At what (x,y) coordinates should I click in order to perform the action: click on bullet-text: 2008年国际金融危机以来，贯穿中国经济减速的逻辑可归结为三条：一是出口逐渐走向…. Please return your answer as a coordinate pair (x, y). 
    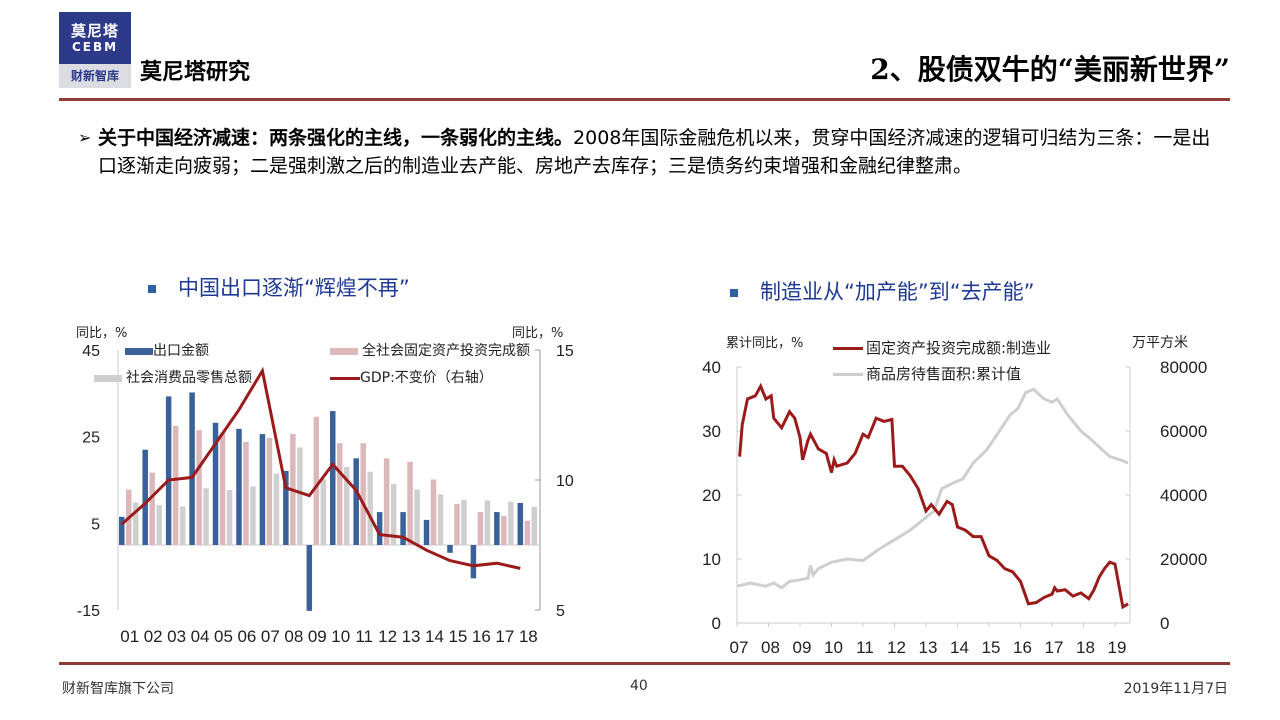
    Looking at the image, I should click on (654, 152).